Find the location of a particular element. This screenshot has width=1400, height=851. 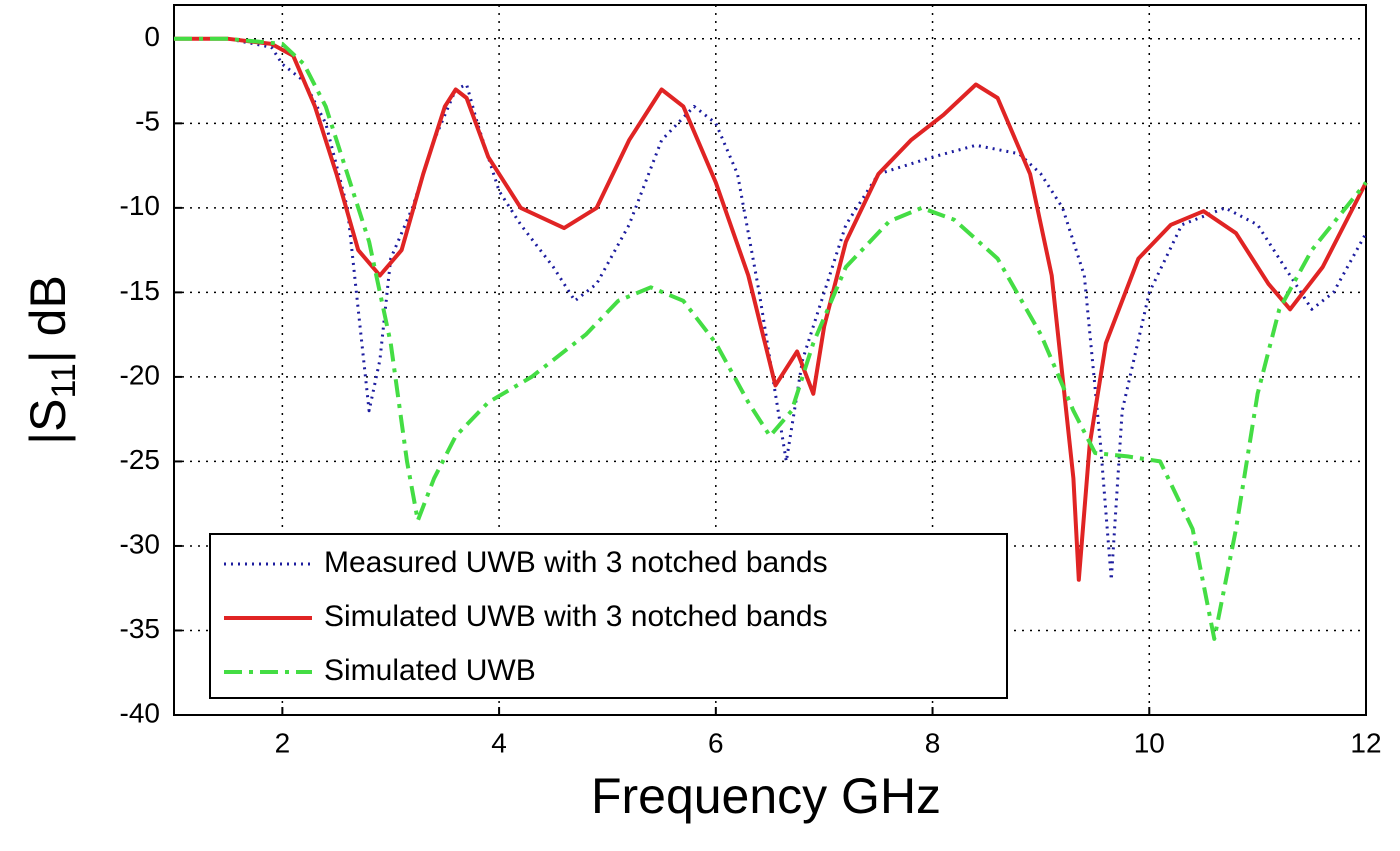

x-axis-label: Frequency GHz is located at coordinates (766, 796).